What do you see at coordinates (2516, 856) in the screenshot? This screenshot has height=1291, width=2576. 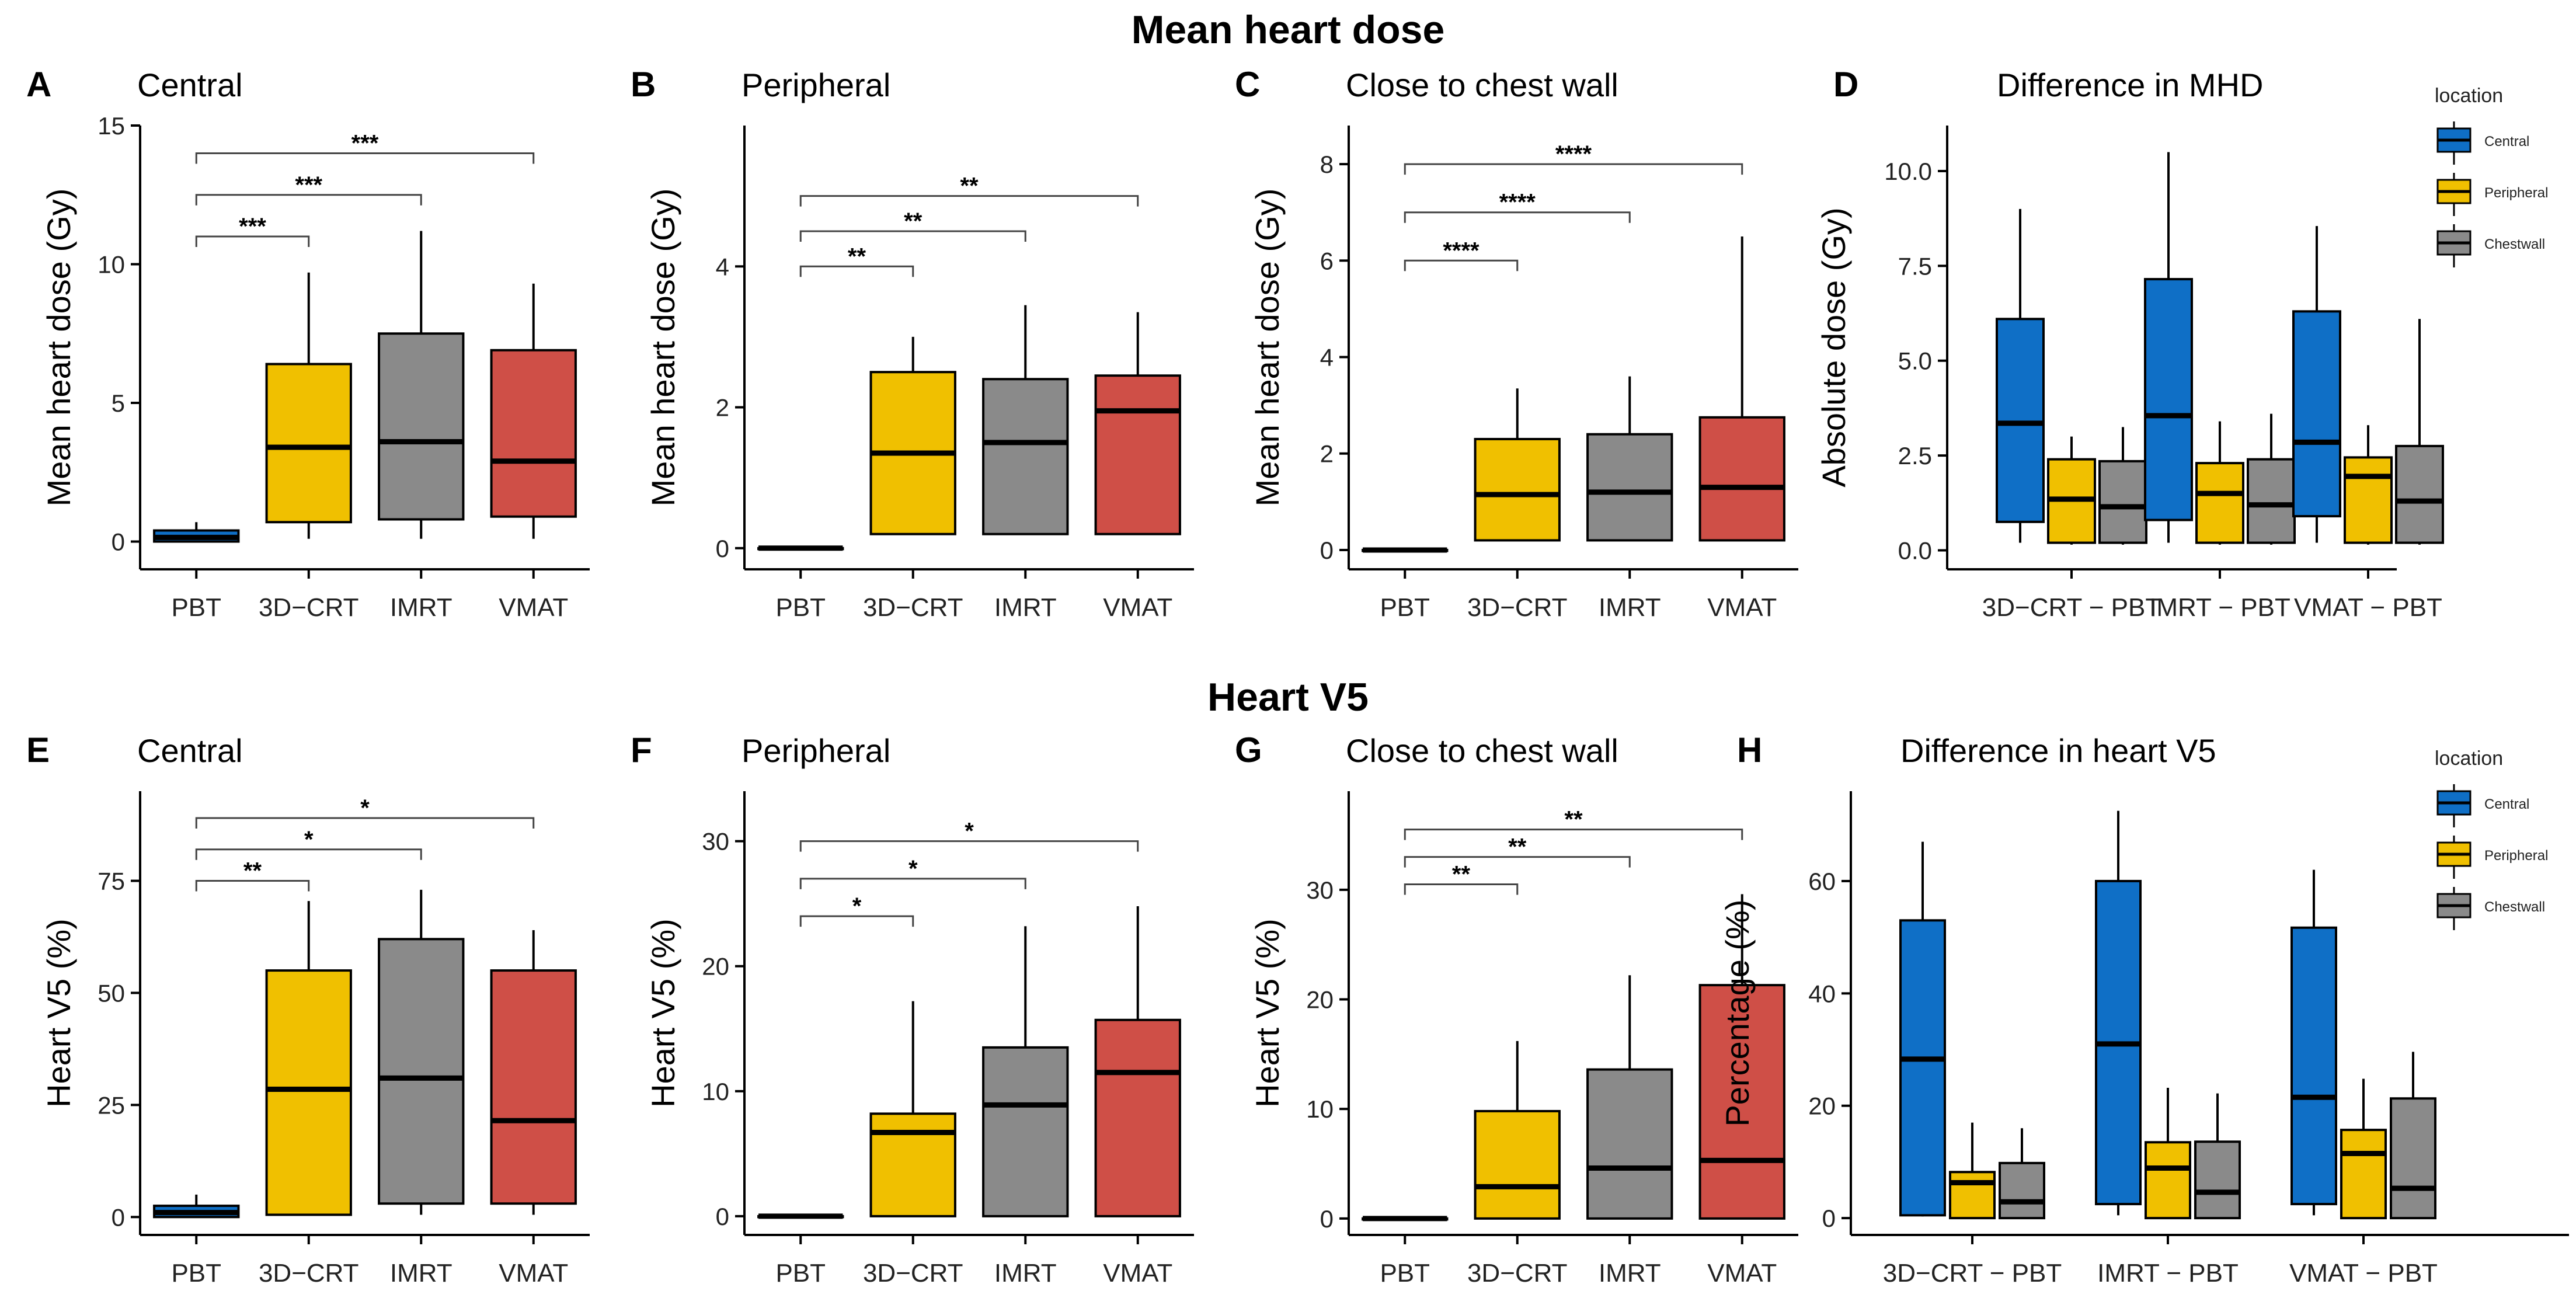 I see `legend-label: Peripheral` at bounding box center [2516, 856].